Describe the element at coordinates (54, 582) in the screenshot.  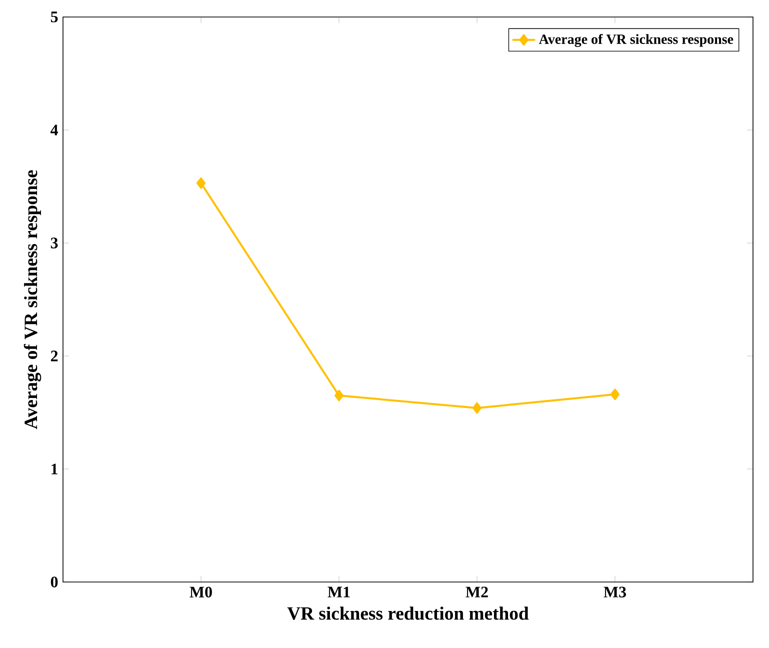
I see `y-tick-label: 0` at that location.